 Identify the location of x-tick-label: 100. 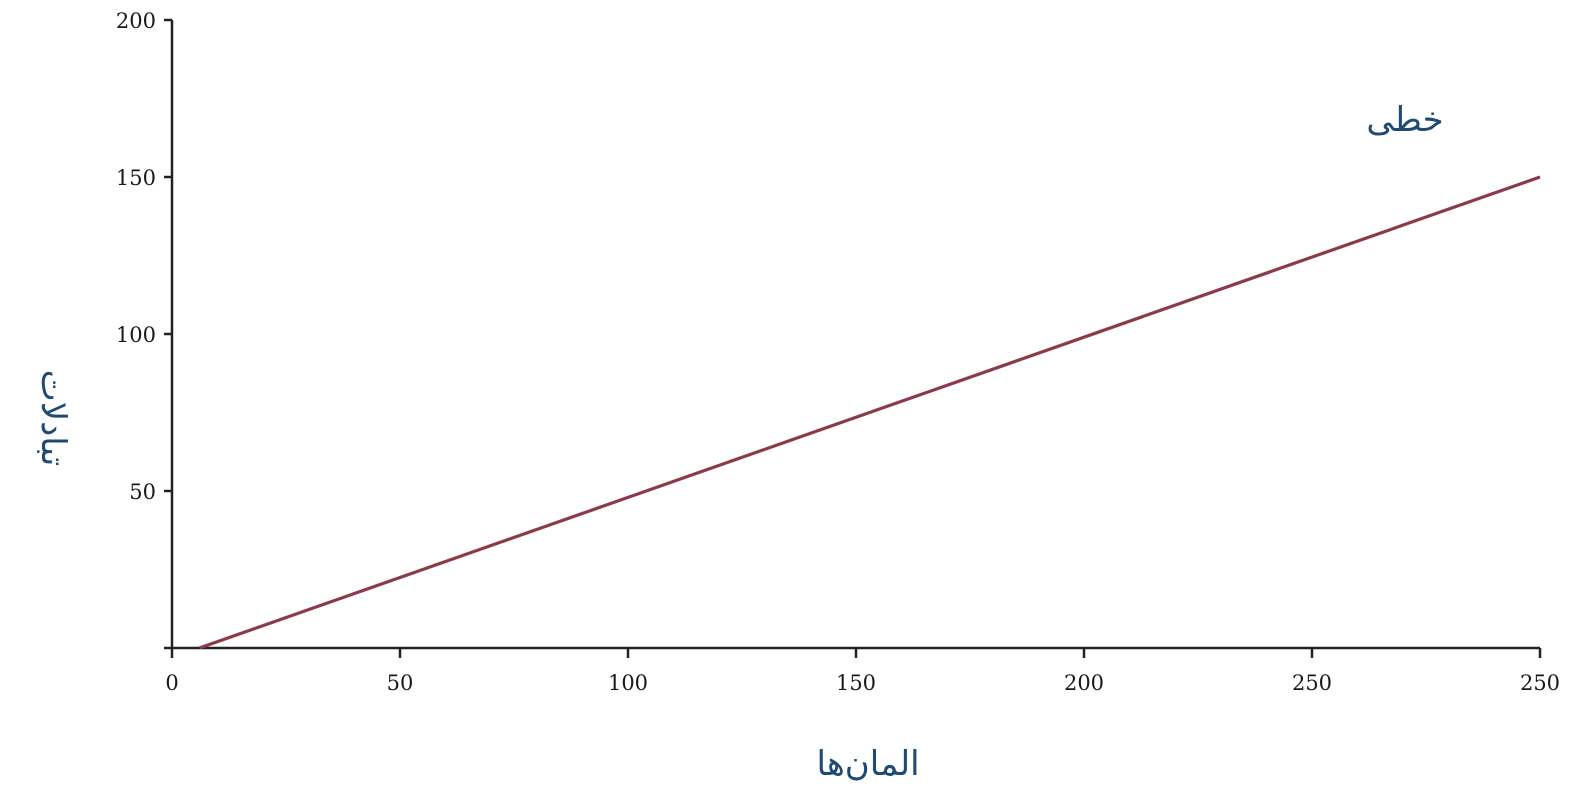
(628, 683).